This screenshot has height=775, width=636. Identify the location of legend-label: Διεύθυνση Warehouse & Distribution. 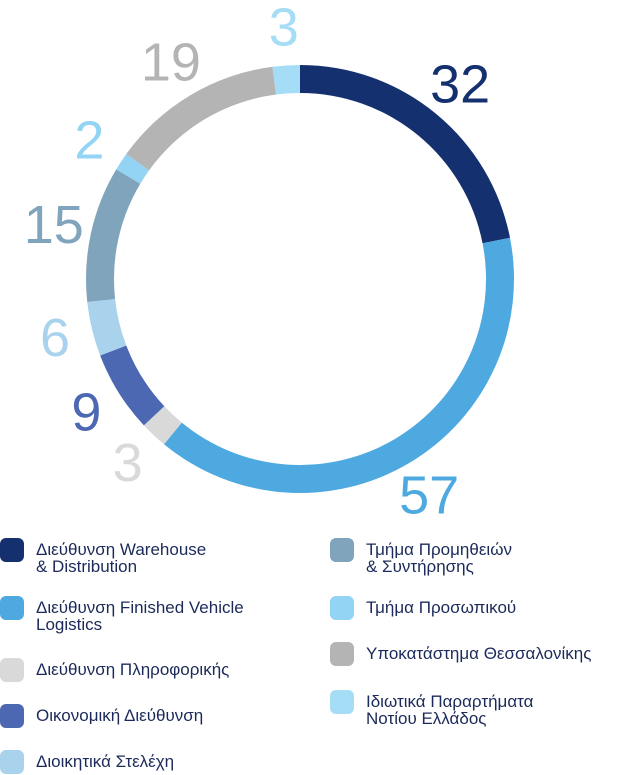
(121, 558).